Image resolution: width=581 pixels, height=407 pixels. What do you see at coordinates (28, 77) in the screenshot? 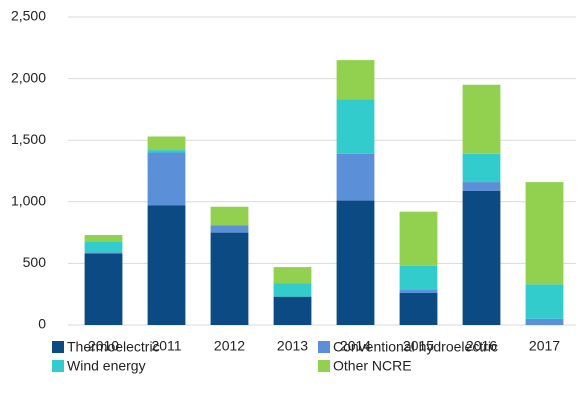
I see `y-tick-label: 2,000` at bounding box center [28, 77].